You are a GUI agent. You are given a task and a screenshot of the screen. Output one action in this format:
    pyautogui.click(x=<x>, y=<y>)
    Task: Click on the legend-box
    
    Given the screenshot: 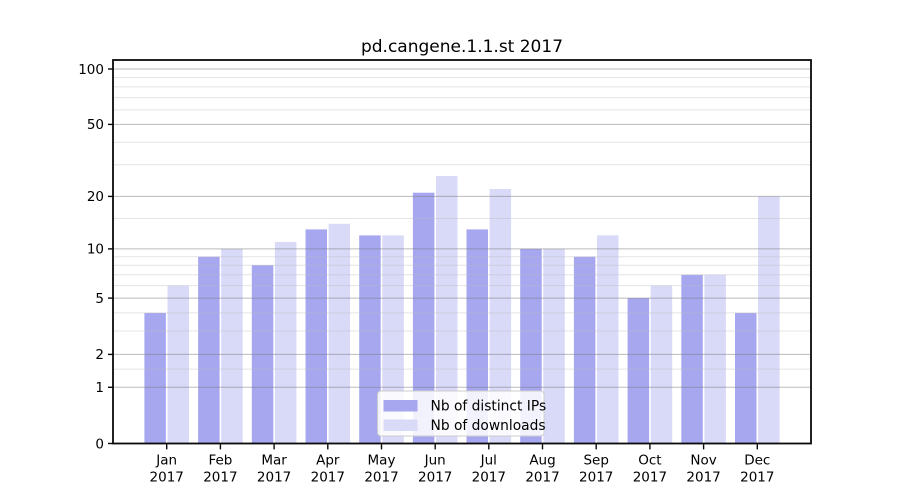 What is the action you would take?
    pyautogui.click(x=461, y=413)
    